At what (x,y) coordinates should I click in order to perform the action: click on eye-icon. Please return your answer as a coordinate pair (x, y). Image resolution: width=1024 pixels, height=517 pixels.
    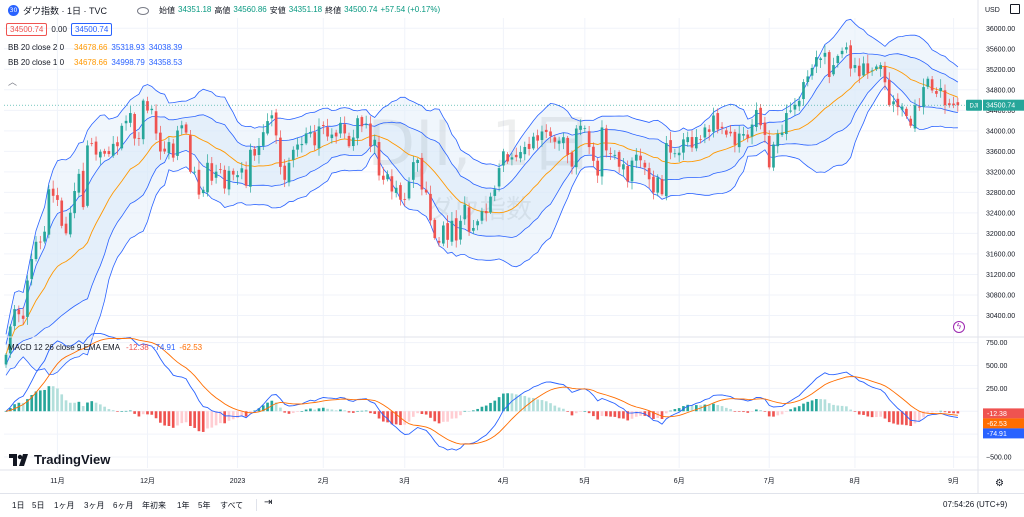
    Looking at the image, I should click on (143, 10).